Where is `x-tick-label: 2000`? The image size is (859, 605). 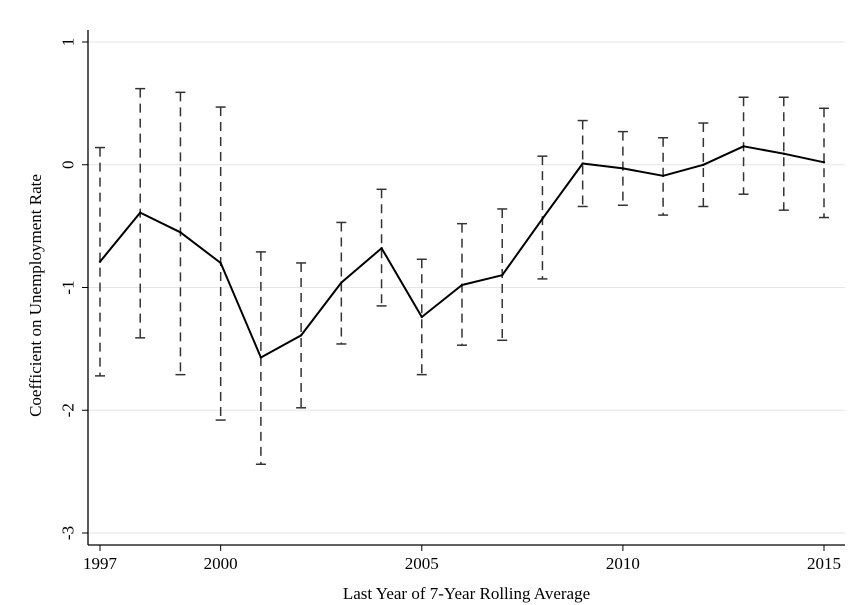 x-tick-label: 2000 is located at coordinates (221, 563).